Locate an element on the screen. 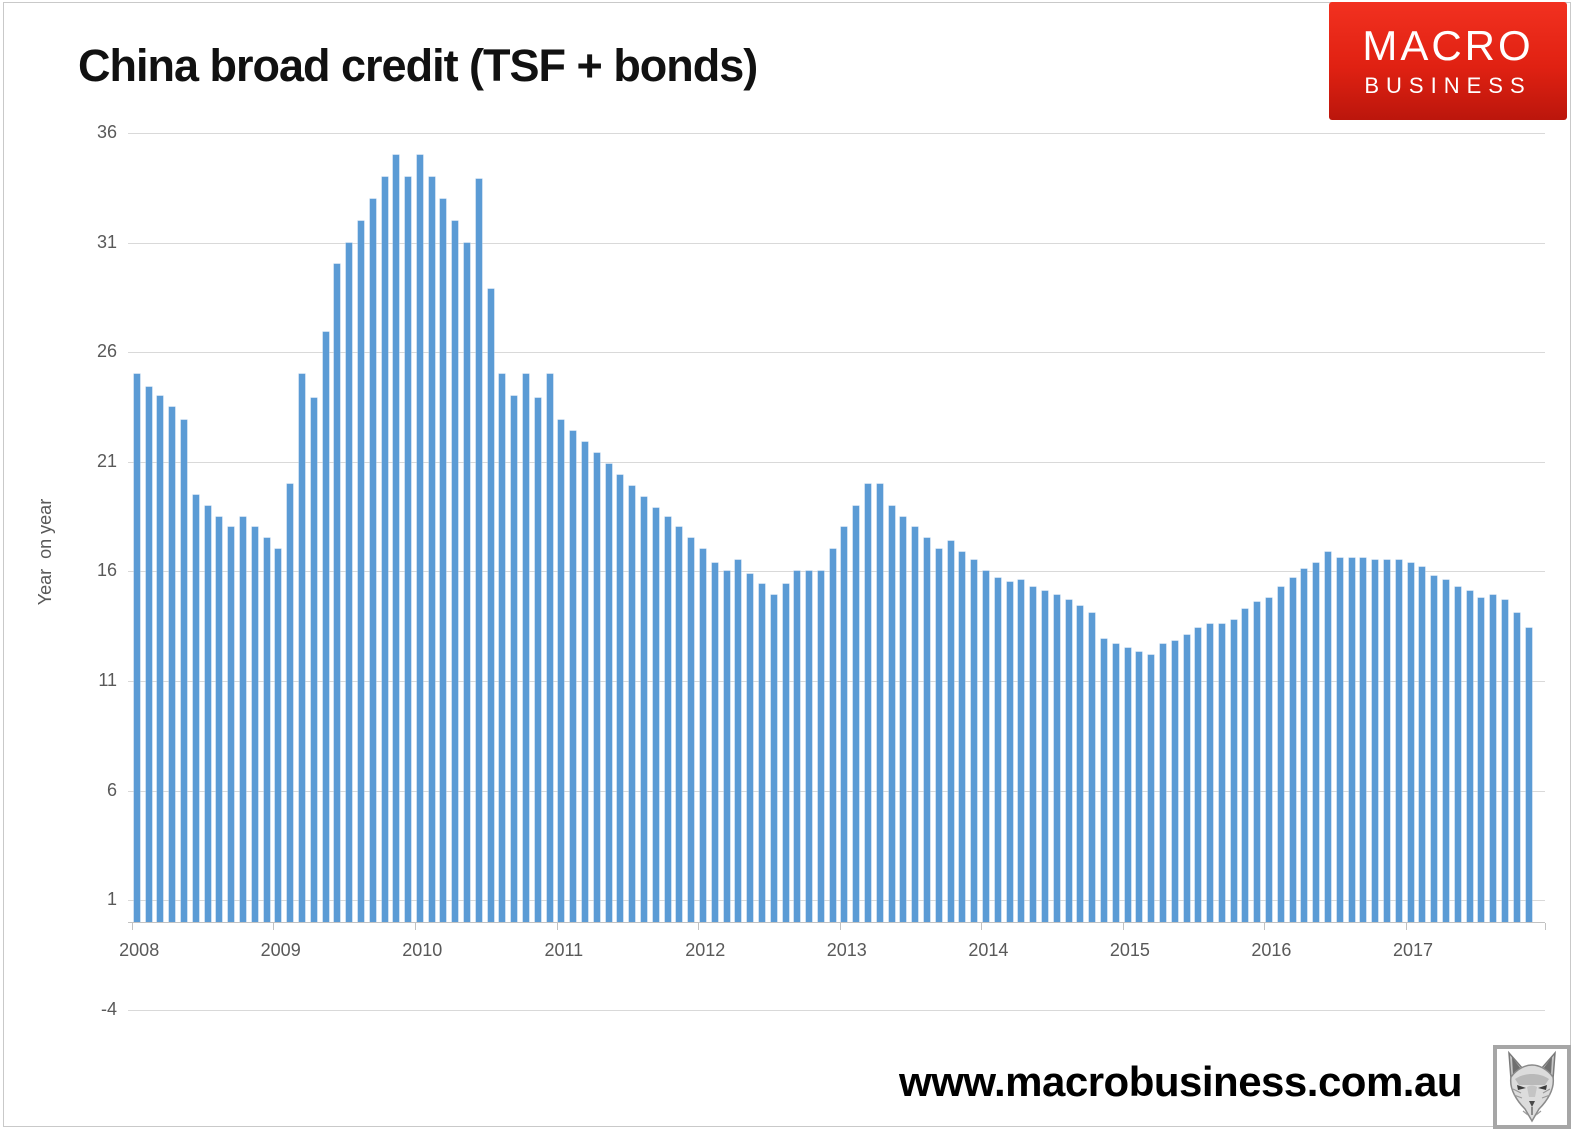  y-tick-label: 6 is located at coordinates (111, 789).